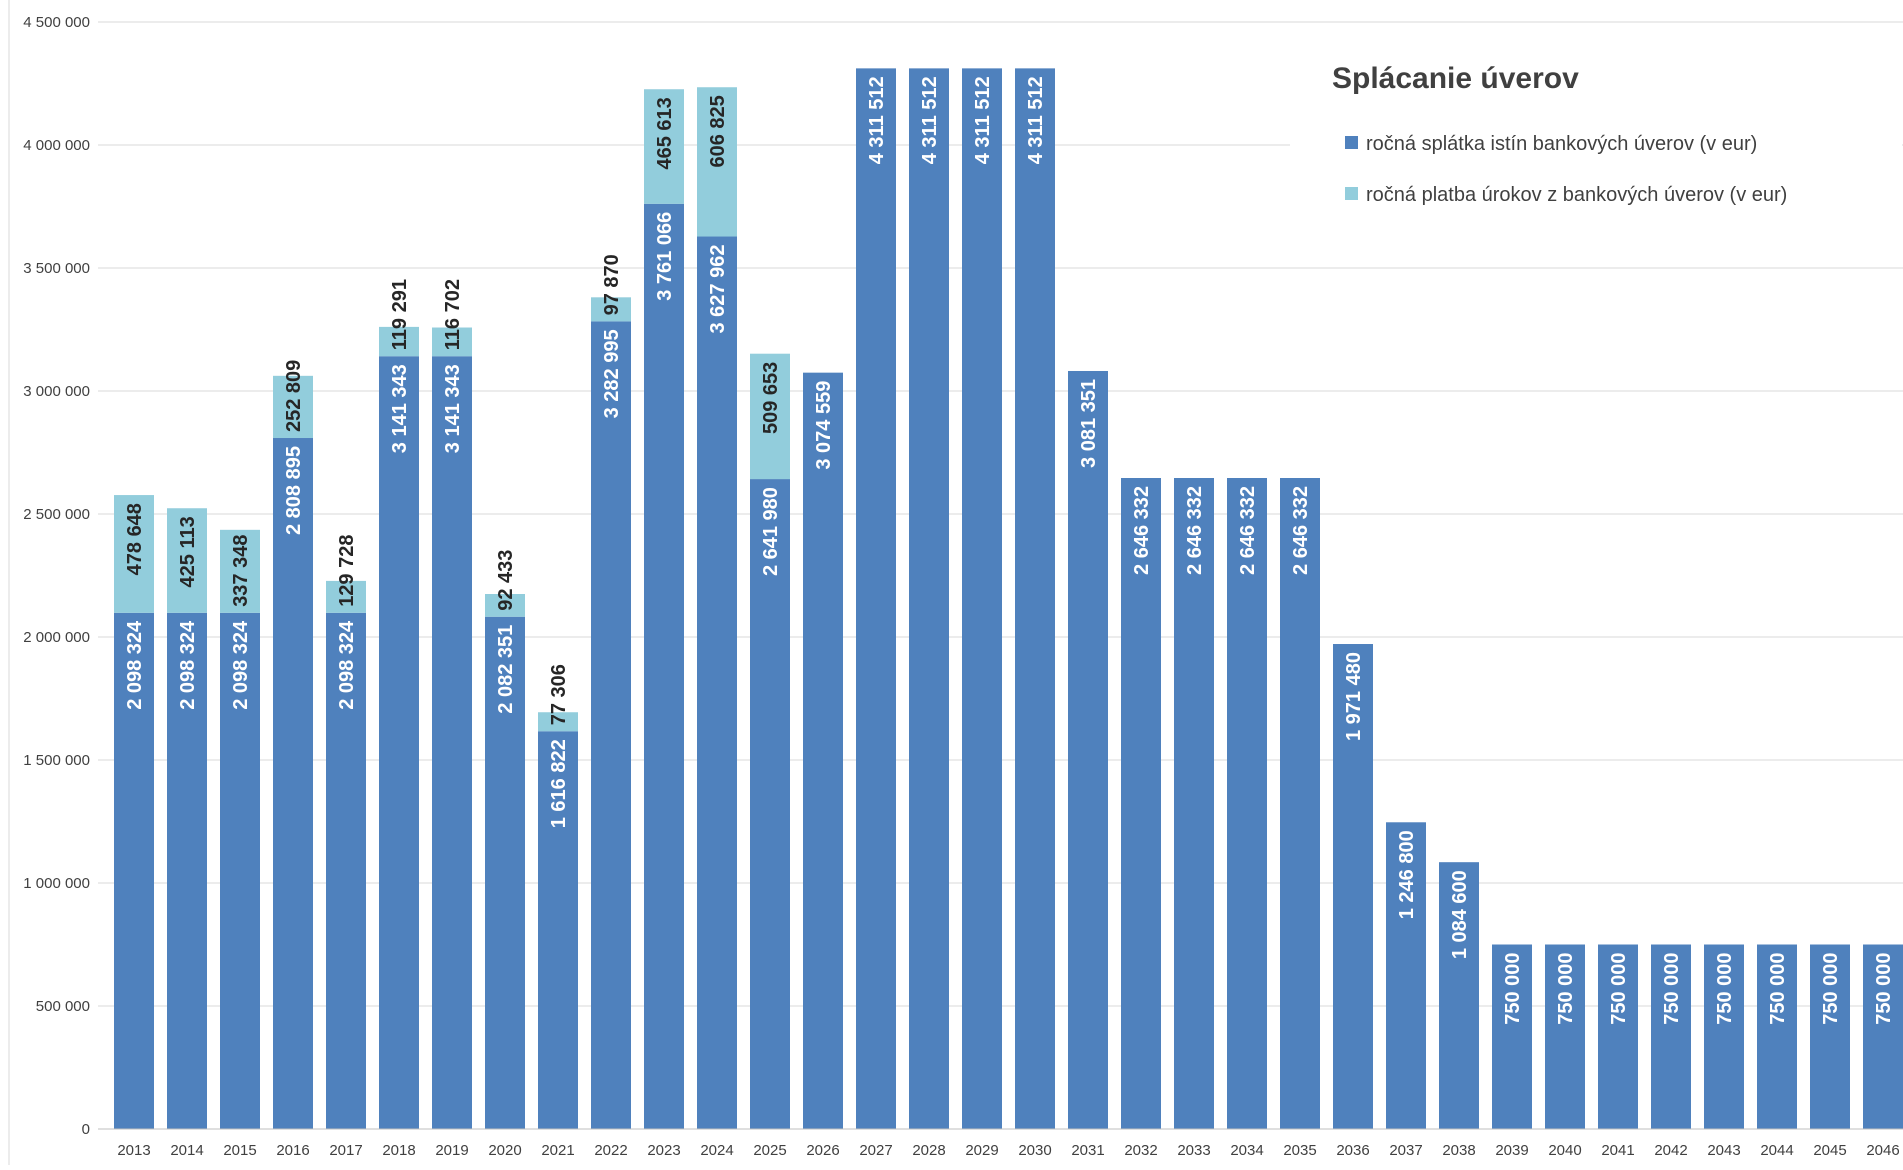  I want to click on x-tick-label: 2024, so click(716, 1150).